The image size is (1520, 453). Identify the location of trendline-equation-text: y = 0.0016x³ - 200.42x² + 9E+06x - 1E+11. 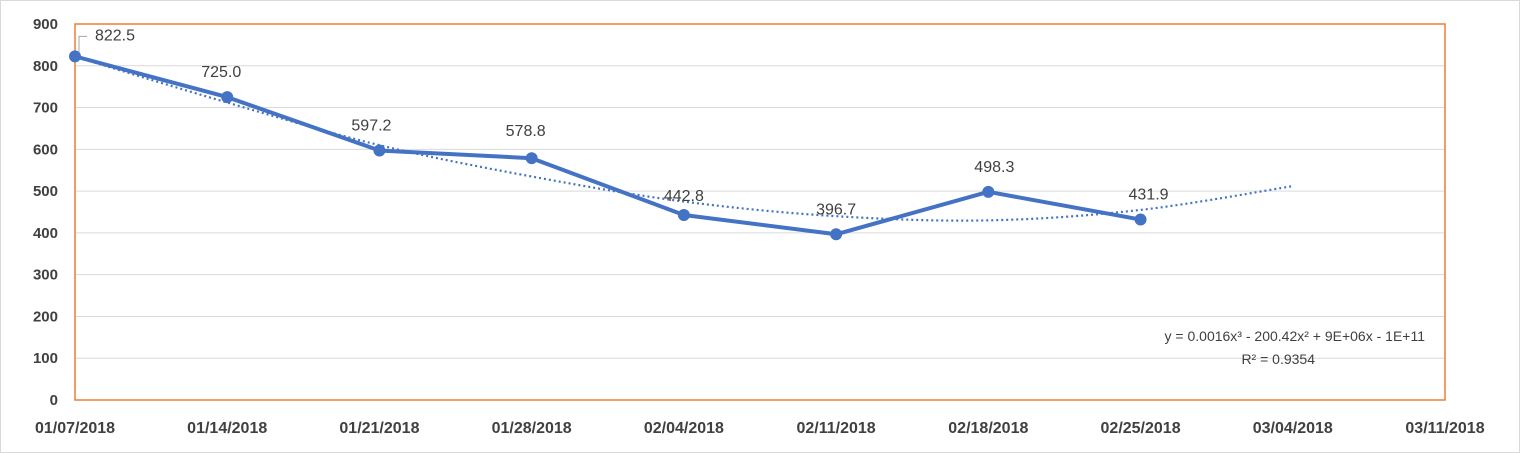
(1295, 336).